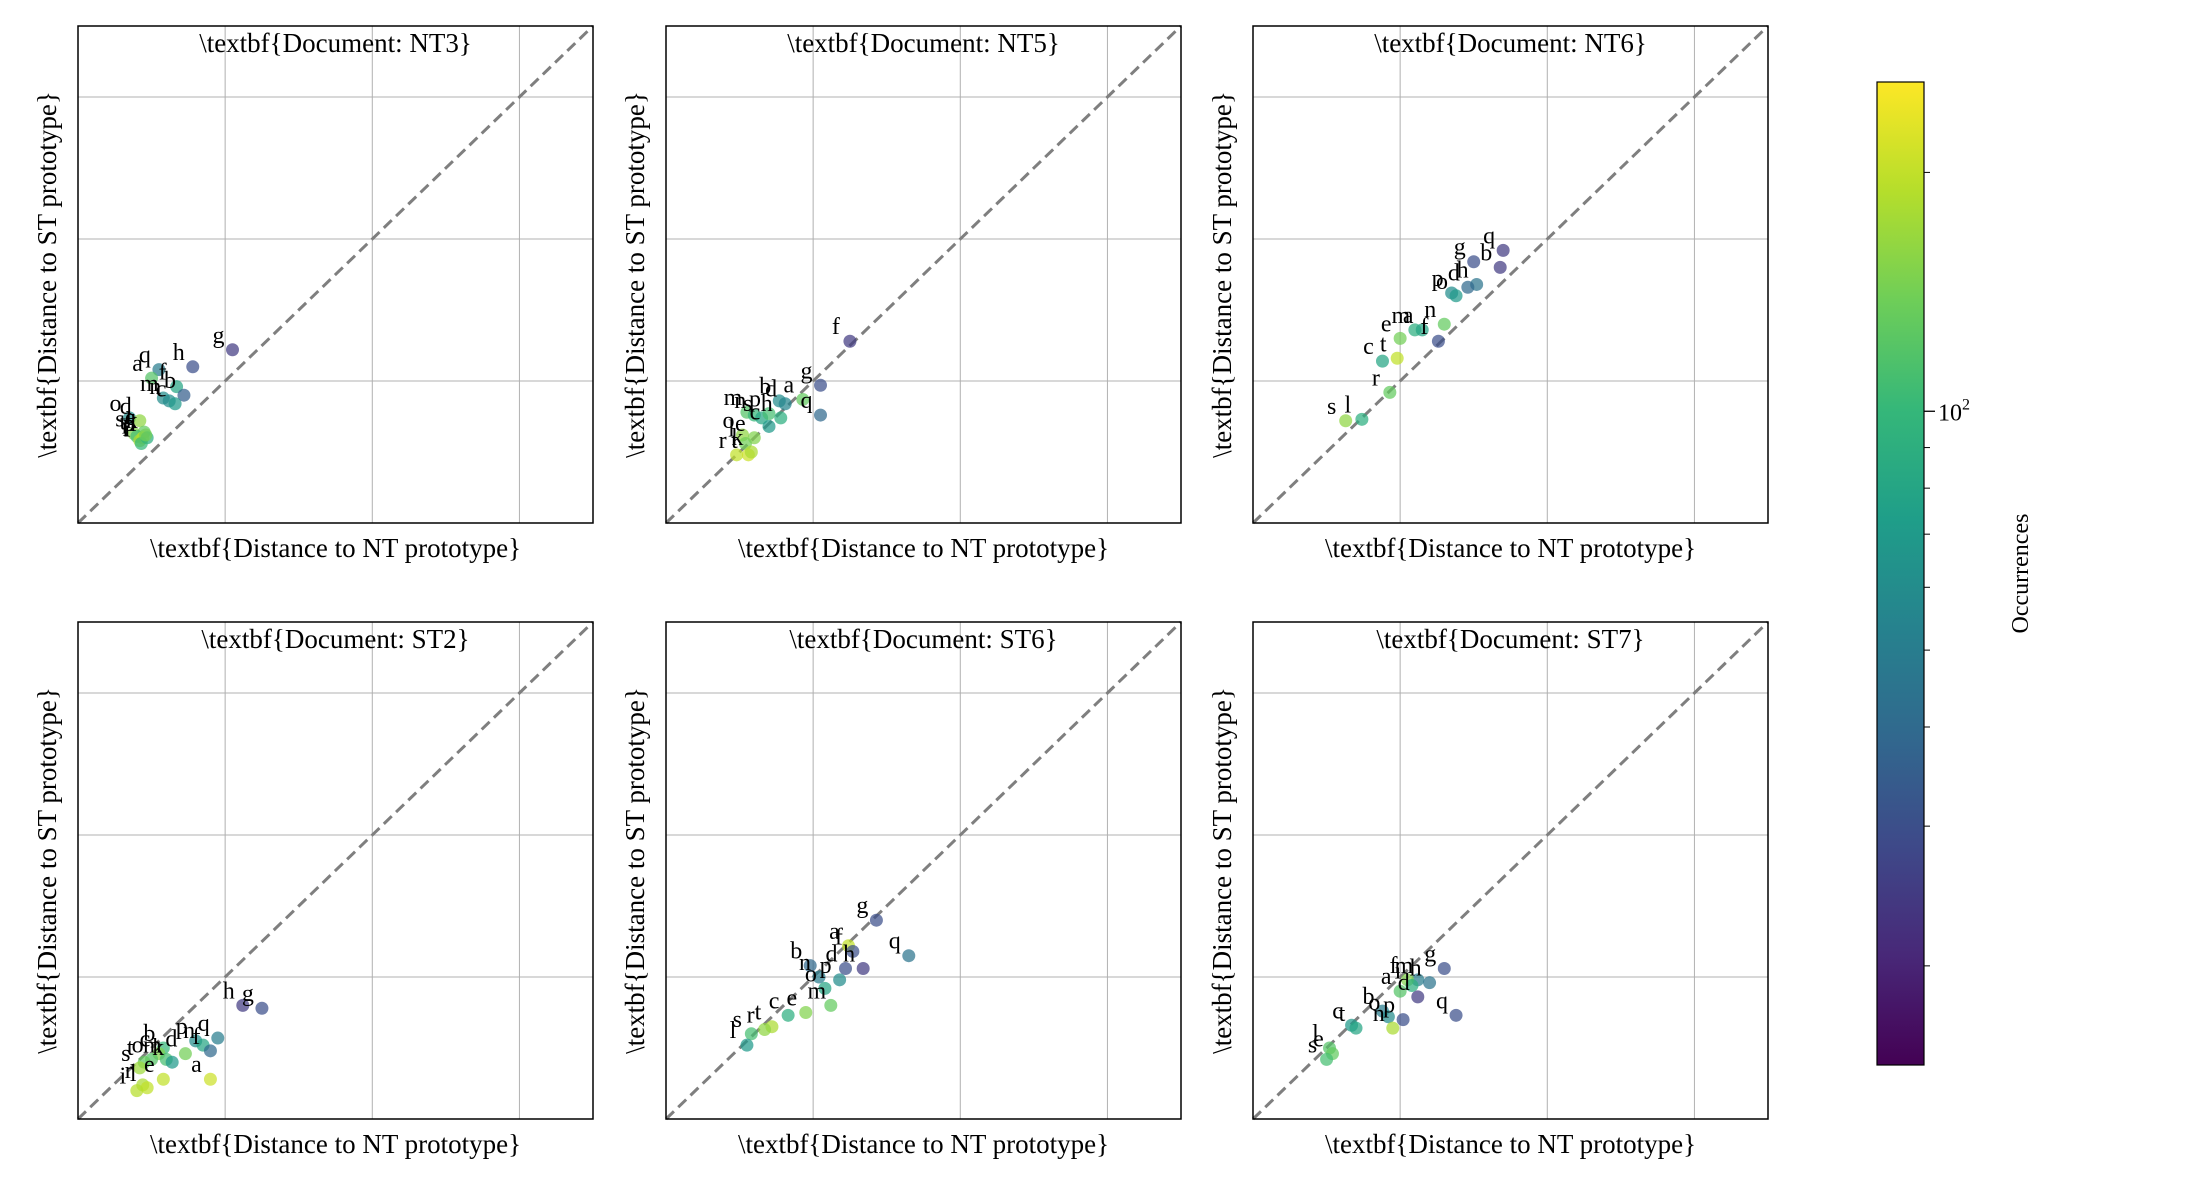  Describe the element at coordinates (1368, 997) in the screenshot. I see `point-label: b` at that location.